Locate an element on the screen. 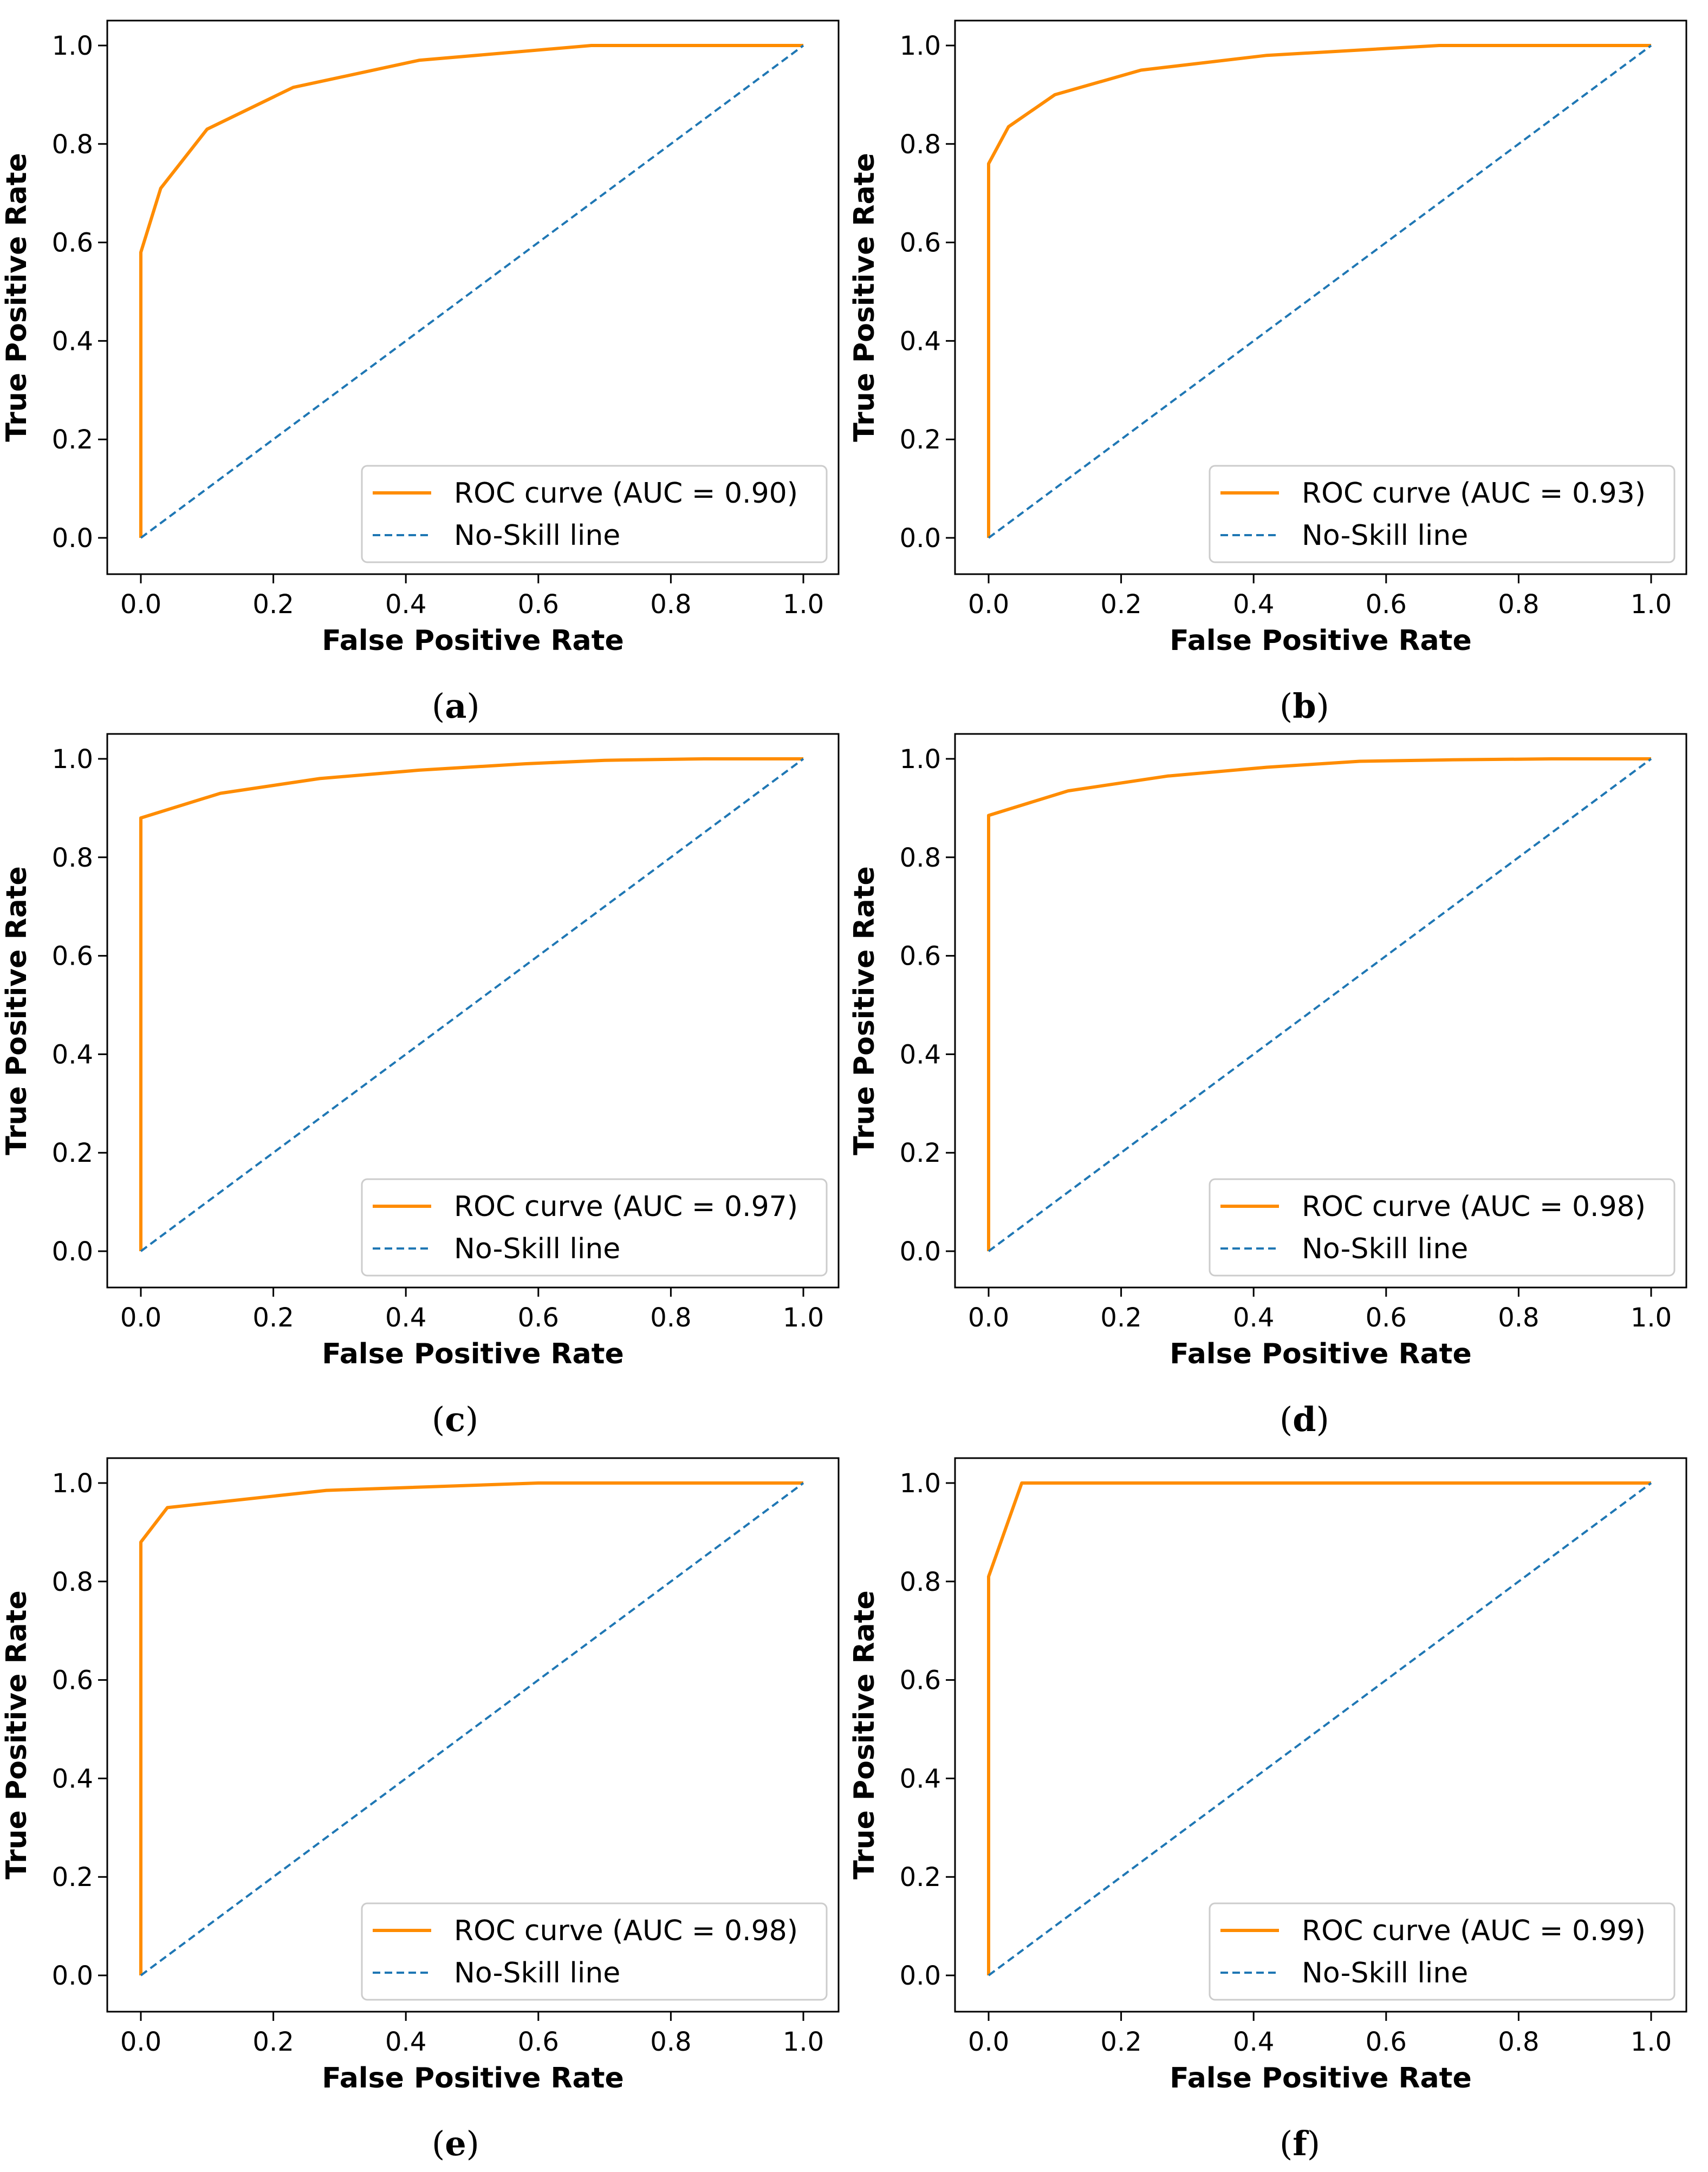 This screenshot has width=1708, height=2172. panel-caption: (c) is located at coordinates (455, 1419).